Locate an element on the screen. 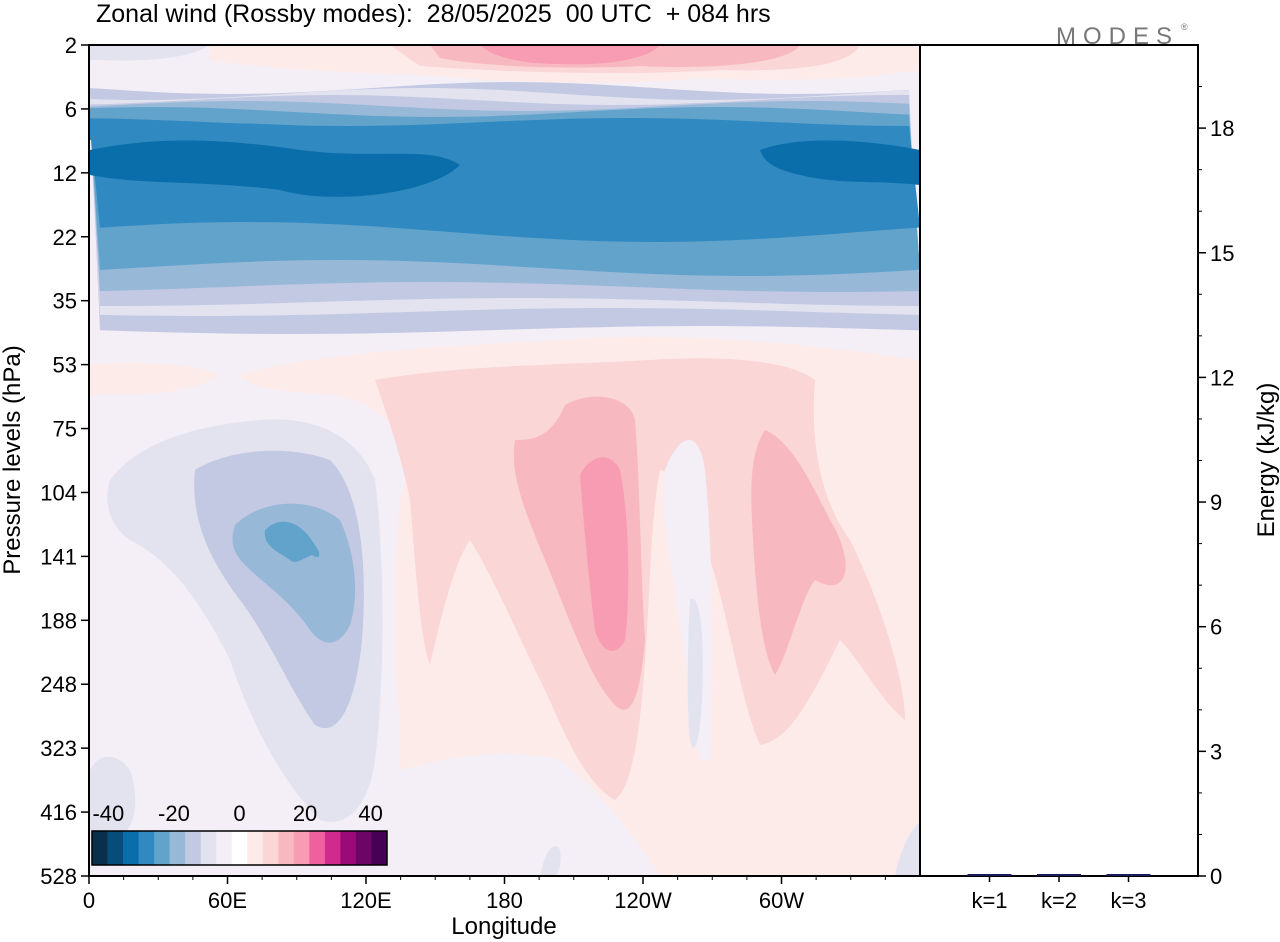 The height and width of the screenshot is (942, 1280). logo-trademark: ® is located at coordinates (1184, 27).